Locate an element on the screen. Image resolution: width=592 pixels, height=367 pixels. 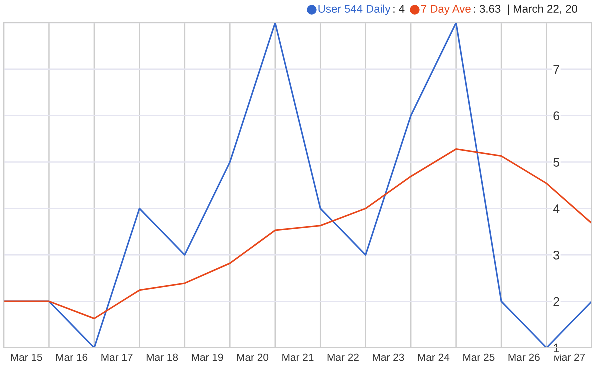
x-tick-label: Mar 24 is located at coordinates (434, 358).